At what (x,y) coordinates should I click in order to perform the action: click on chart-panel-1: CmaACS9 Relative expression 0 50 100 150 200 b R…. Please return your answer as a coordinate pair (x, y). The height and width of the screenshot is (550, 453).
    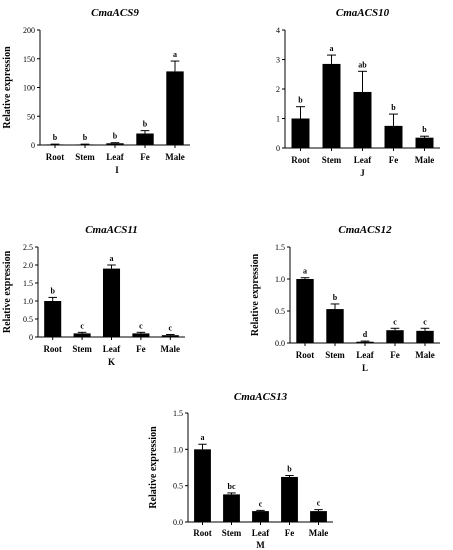
    Looking at the image, I should click on (96, 91).